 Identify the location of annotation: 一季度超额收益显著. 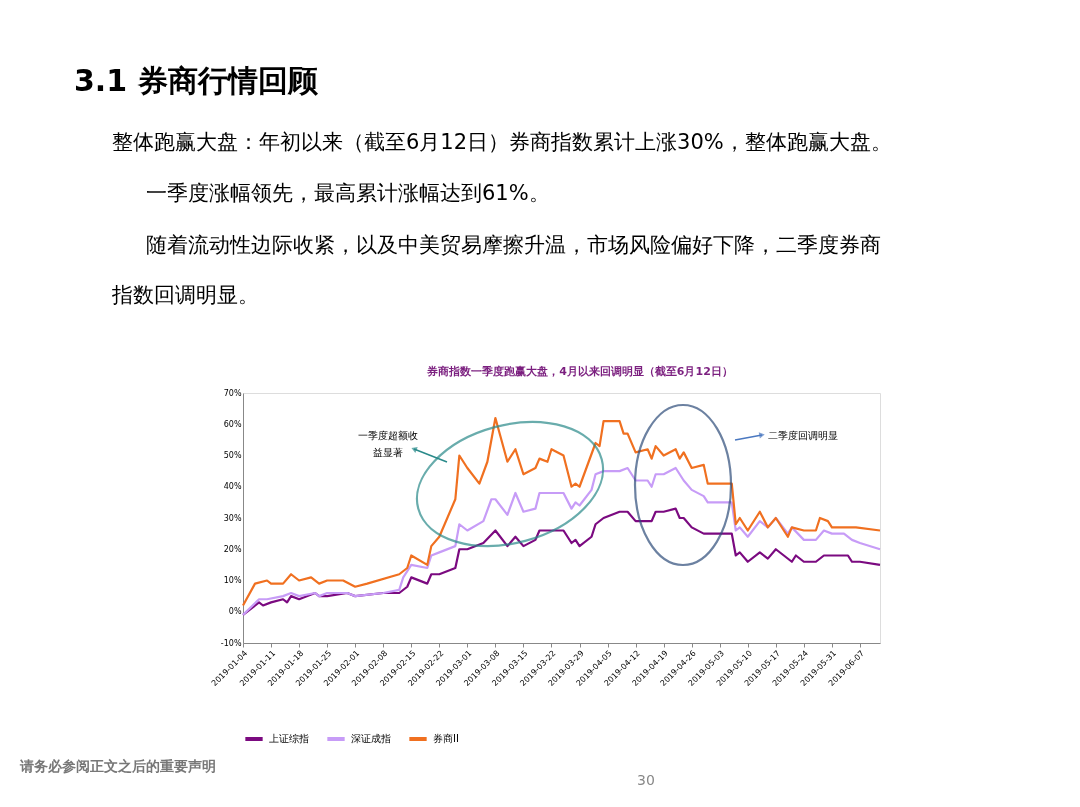
(388, 444).